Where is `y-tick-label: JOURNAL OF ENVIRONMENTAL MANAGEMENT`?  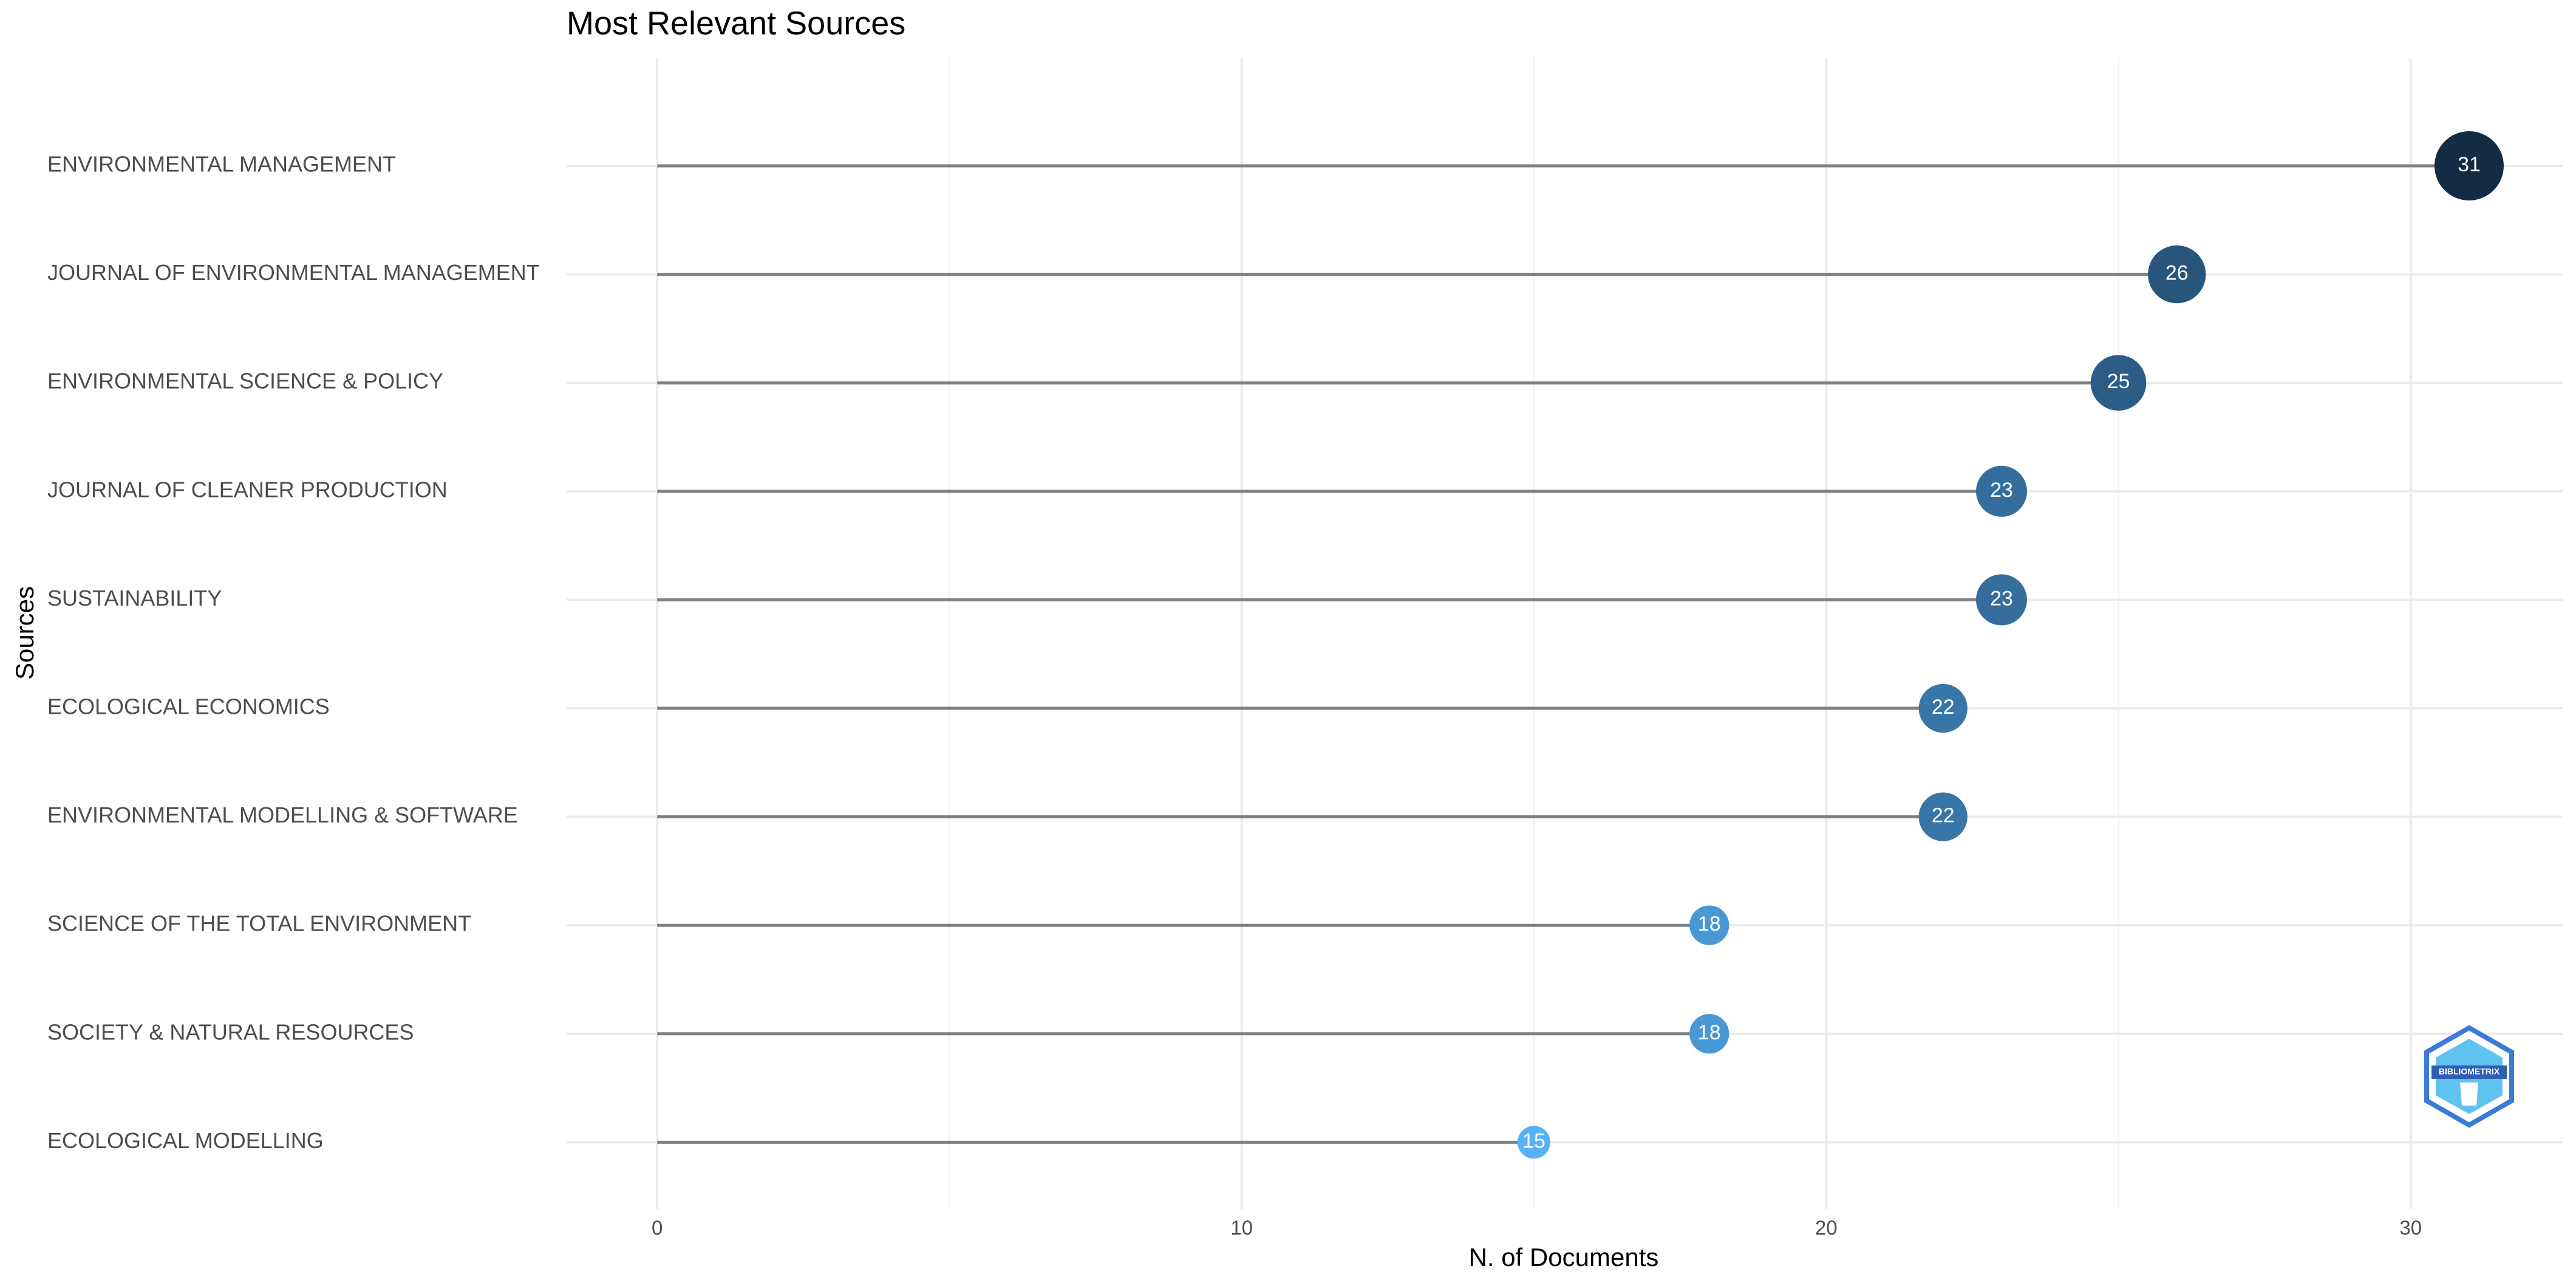
y-tick-label: JOURNAL OF ENVIRONMENTAL MANAGEMENT is located at coordinates (294, 273).